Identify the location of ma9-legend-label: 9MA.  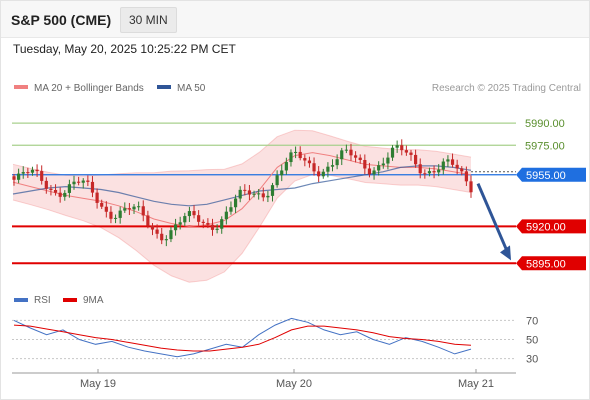
(93, 300).